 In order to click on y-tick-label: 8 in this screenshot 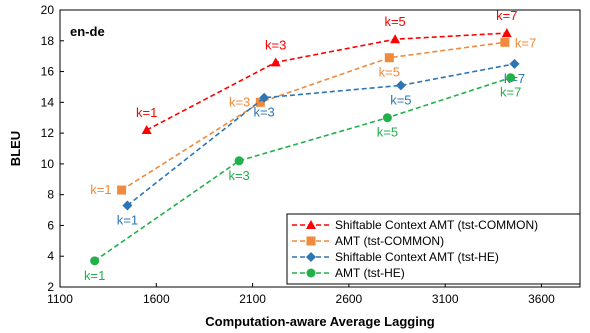, I will do `click(50, 195)`.